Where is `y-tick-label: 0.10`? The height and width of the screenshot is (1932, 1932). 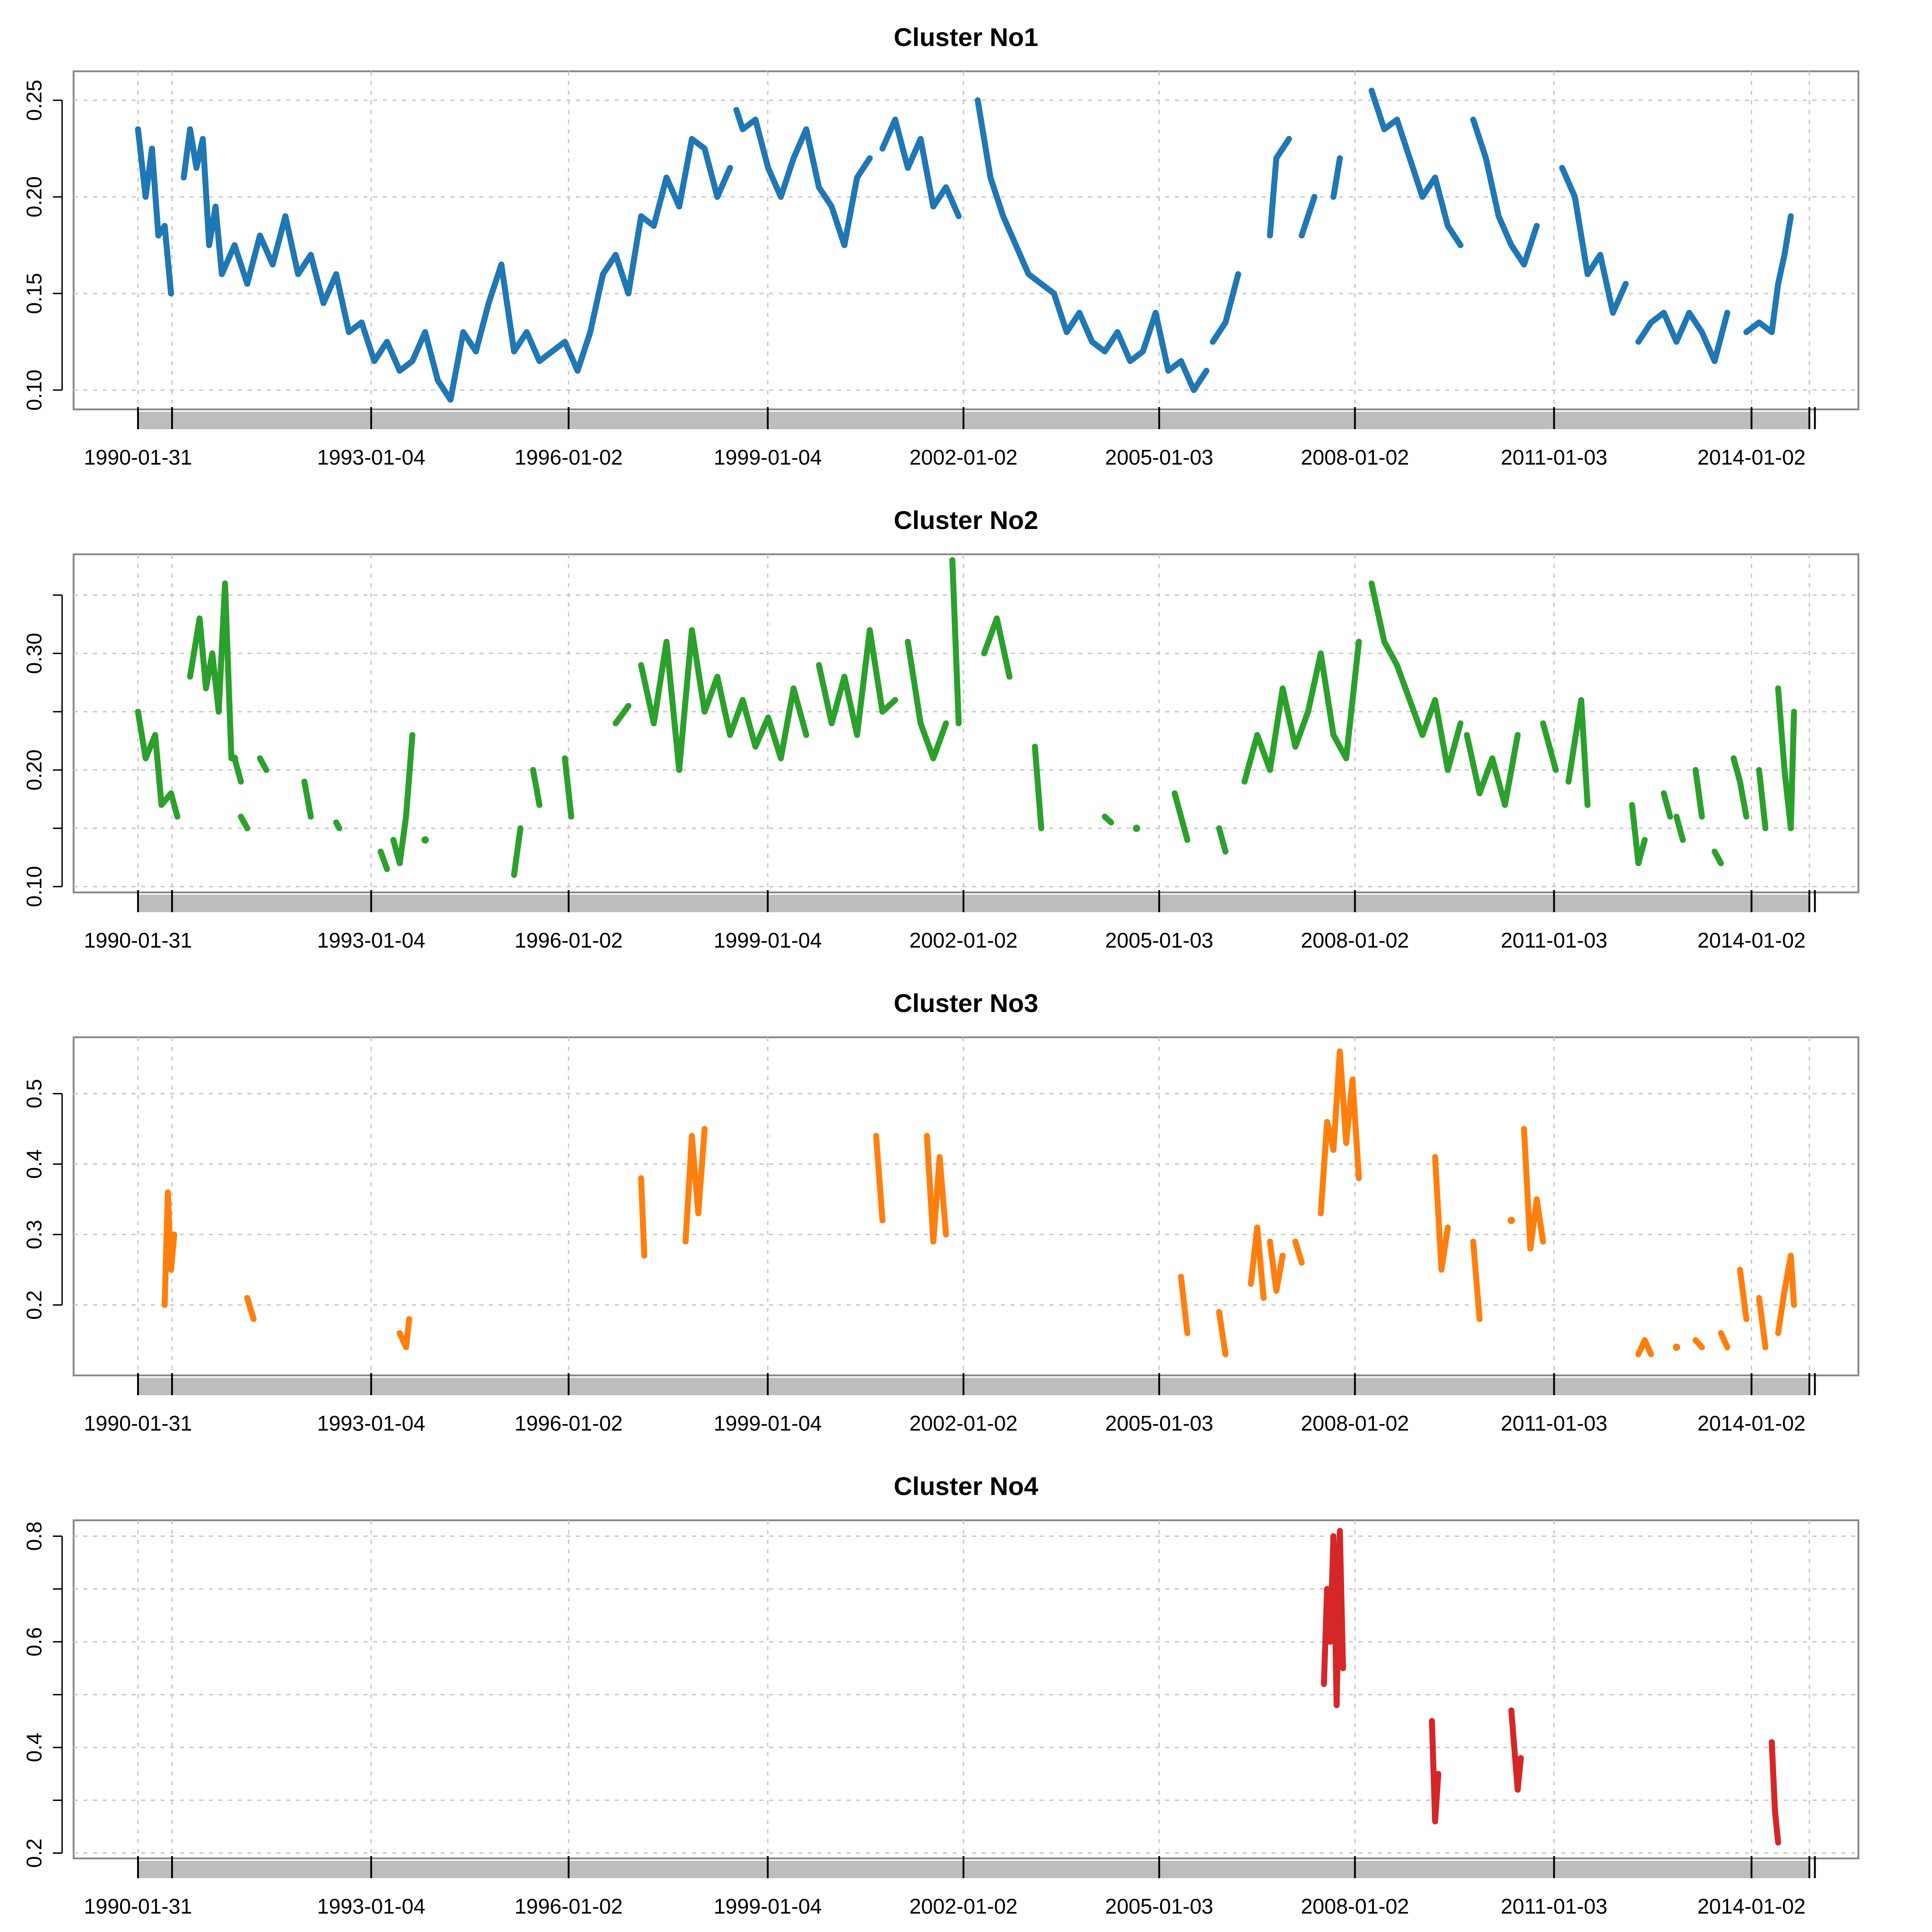 y-tick-label: 0.10 is located at coordinates (34, 390).